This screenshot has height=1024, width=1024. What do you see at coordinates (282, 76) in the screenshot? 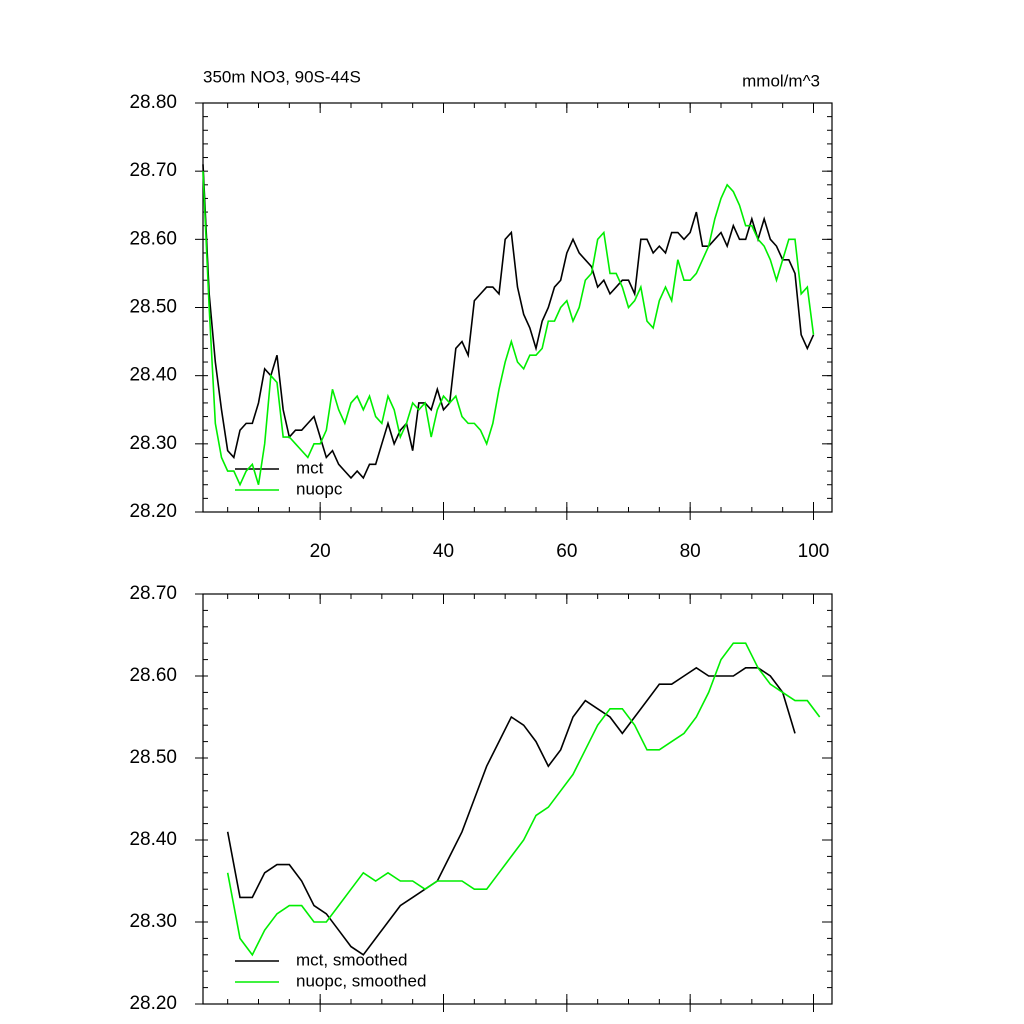
I see `chart-title: 350m NO3, 90S-44S` at bounding box center [282, 76].